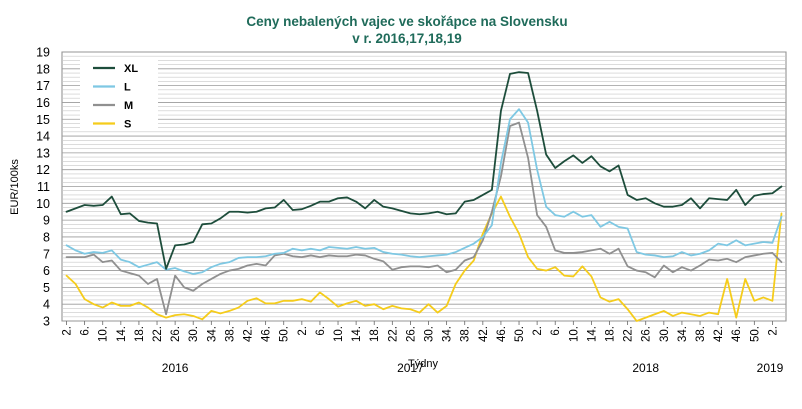 This screenshot has height=409, width=802. I want to click on y-tick-label: 17, so click(43, 86).